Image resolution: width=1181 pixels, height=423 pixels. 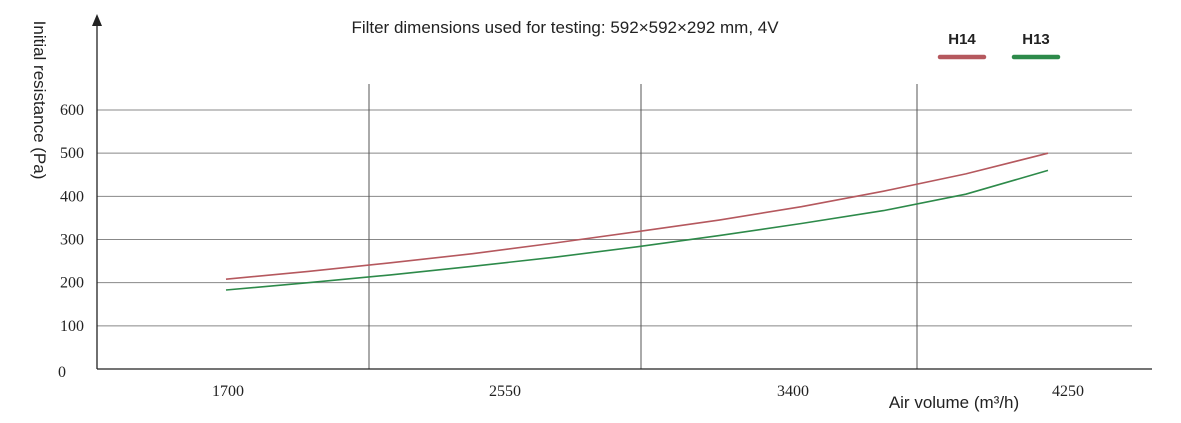 I want to click on y-tick-label: 500, so click(x=72, y=153).